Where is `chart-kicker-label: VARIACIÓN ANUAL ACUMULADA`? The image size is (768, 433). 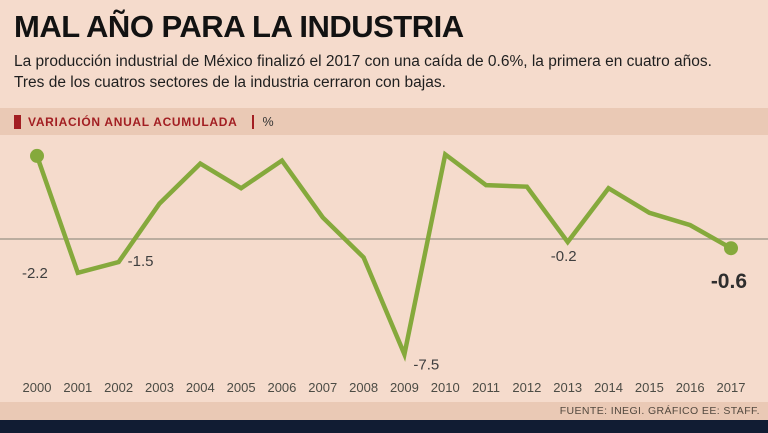
chart-kicker-label: VARIACIÓN ANUAL ACUMULADA is located at coordinates (133, 121).